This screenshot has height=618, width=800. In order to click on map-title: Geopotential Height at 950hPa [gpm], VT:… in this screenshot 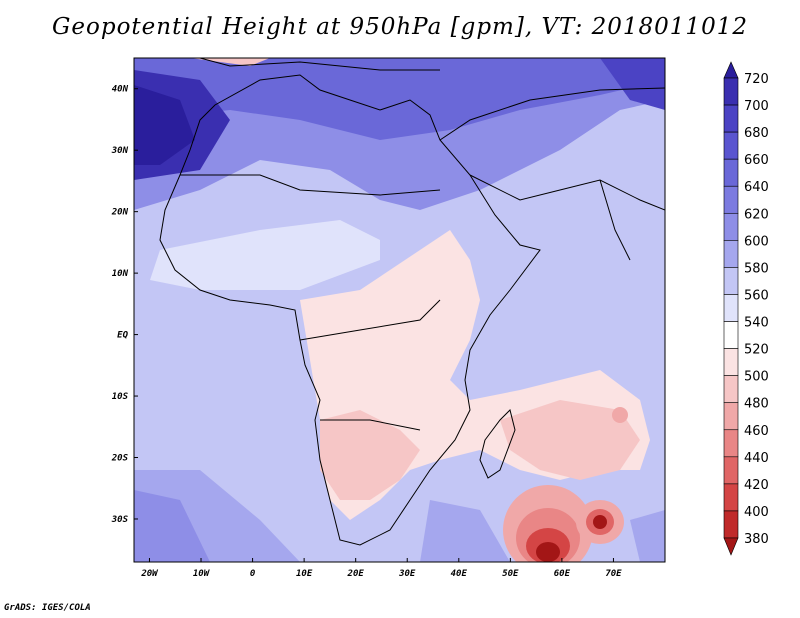, I will do `click(400, 27)`.